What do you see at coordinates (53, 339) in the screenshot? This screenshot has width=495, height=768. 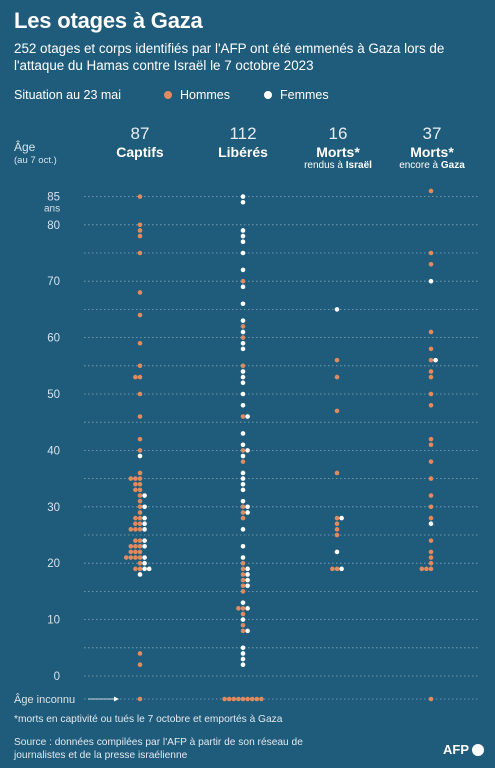 I see `y-tick-label: 60` at bounding box center [53, 339].